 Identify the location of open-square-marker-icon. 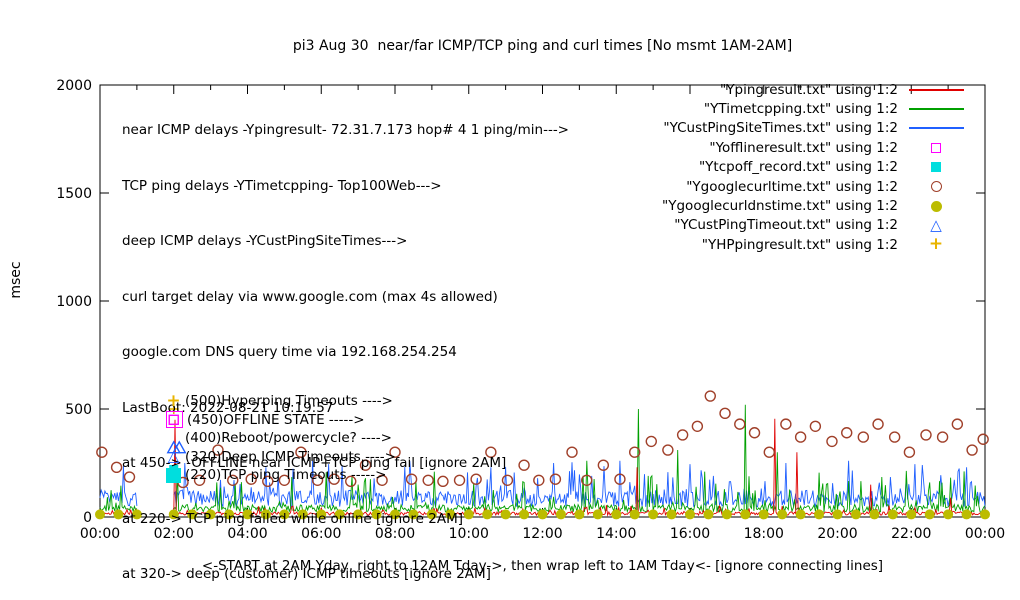
(936, 147).